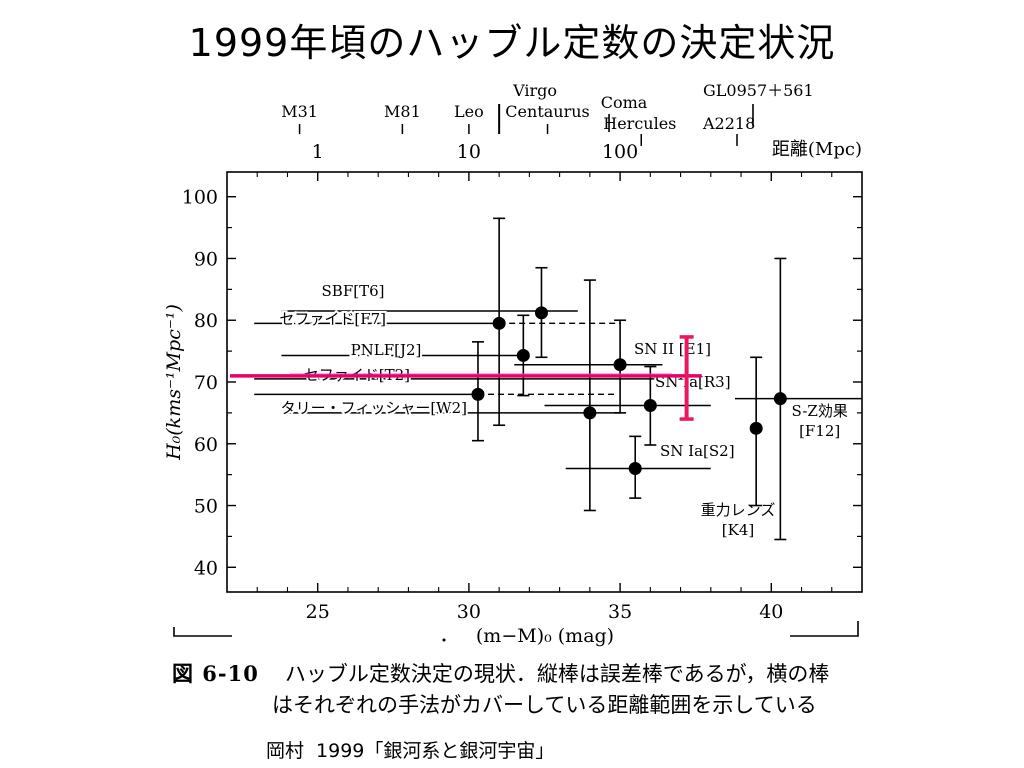 This screenshot has width=1024, height=768. I want to click on galaxy-label: A2218, so click(728, 123).